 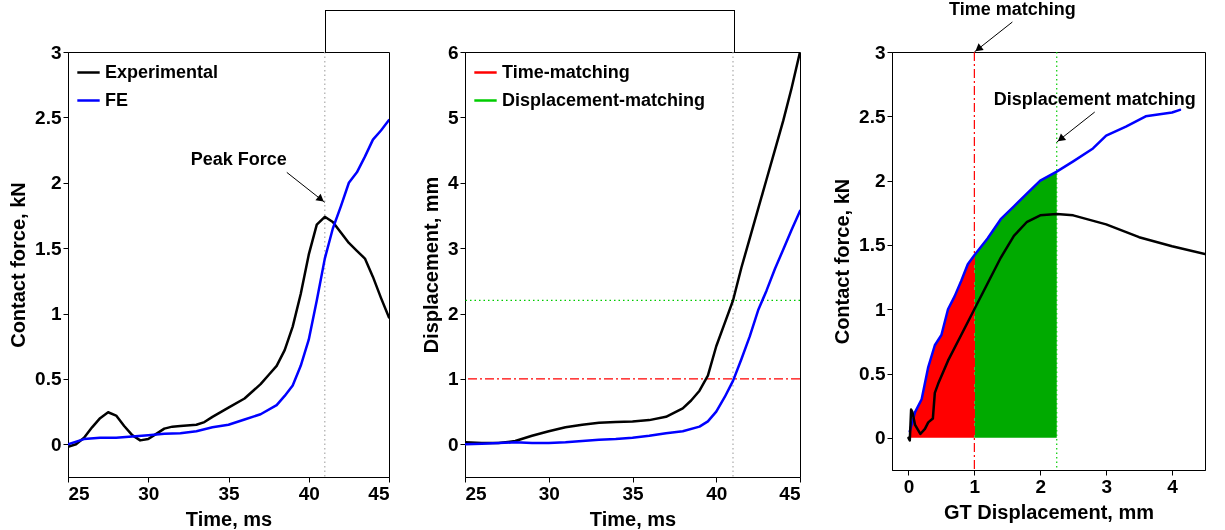 What do you see at coordinates (975, 486) in the screenshot?
I see `x-tick-label: 1` at bounding box center [975, 486].